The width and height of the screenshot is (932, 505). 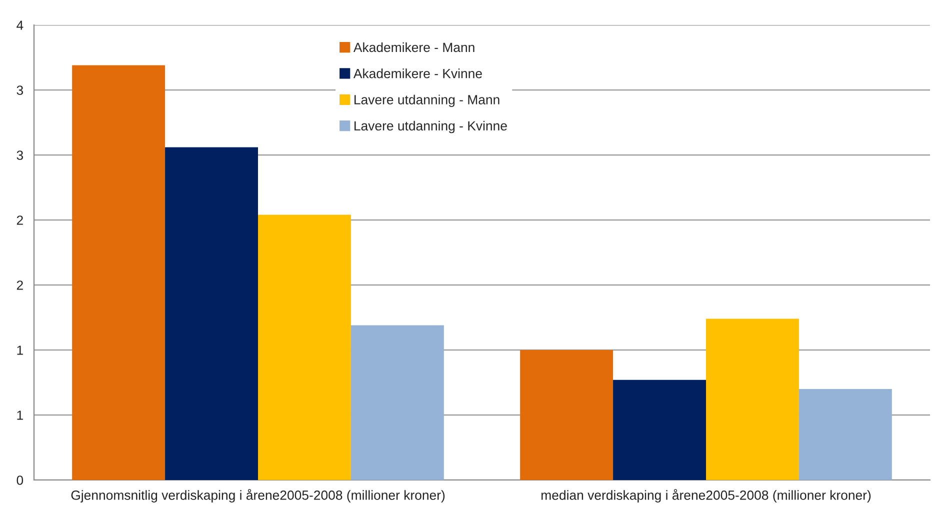 What do you see at coordinates (417, 73) in the screenshot?
I see `legend-label: Akademikere - Kvinne` at bounding box center [417, 73].